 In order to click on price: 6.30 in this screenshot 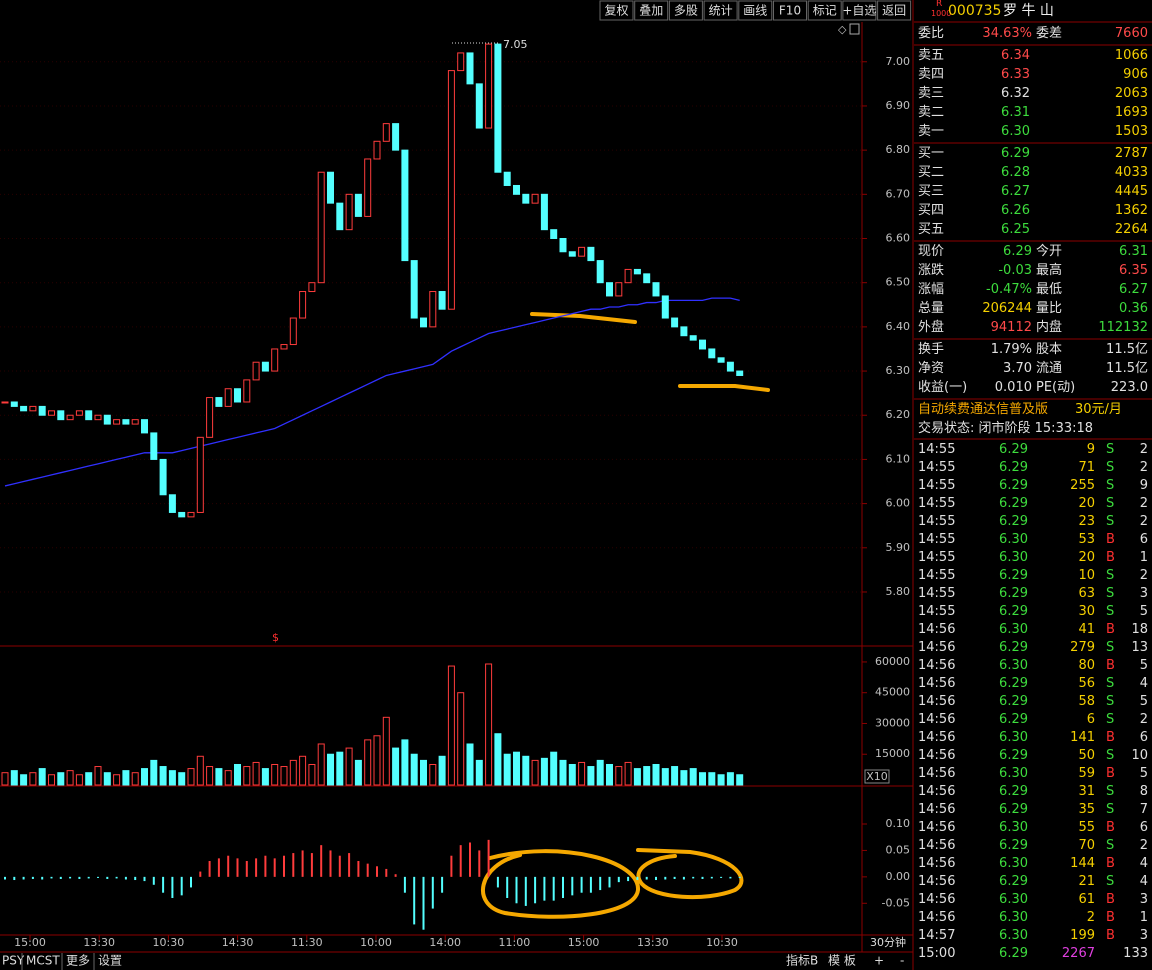, I will do `click(1015, 131)`.